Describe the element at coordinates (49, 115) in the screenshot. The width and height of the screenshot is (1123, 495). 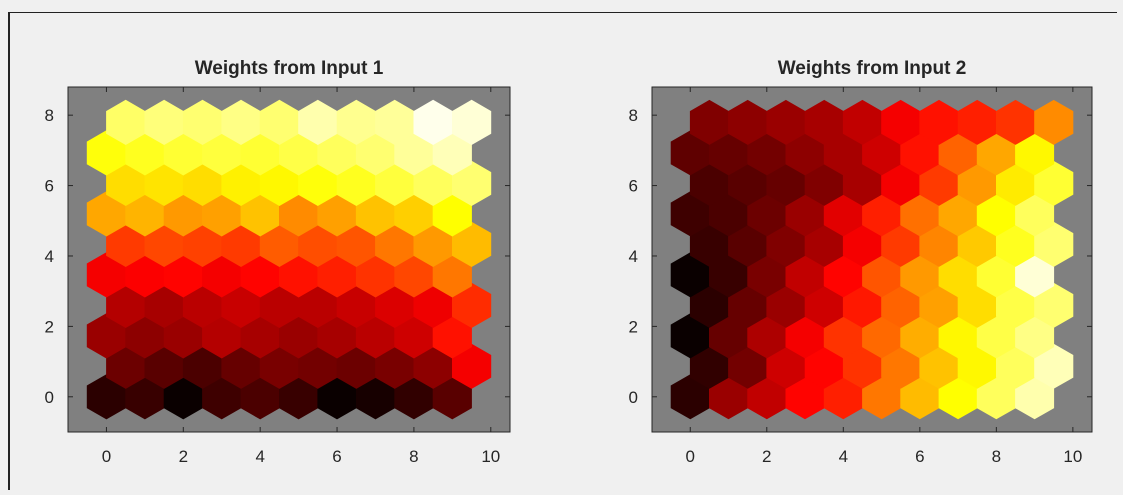
I see `y-tick-label: 8` at that location.